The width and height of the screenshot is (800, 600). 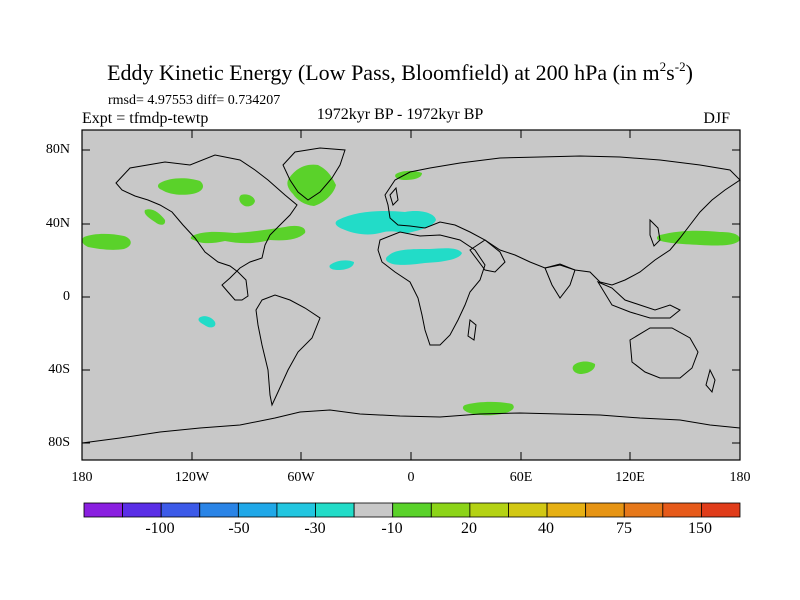 What do you see at coordinates (546, 528) in the screenshot?
I see `colorbar-label: 40` at bounding box center [546, 528].